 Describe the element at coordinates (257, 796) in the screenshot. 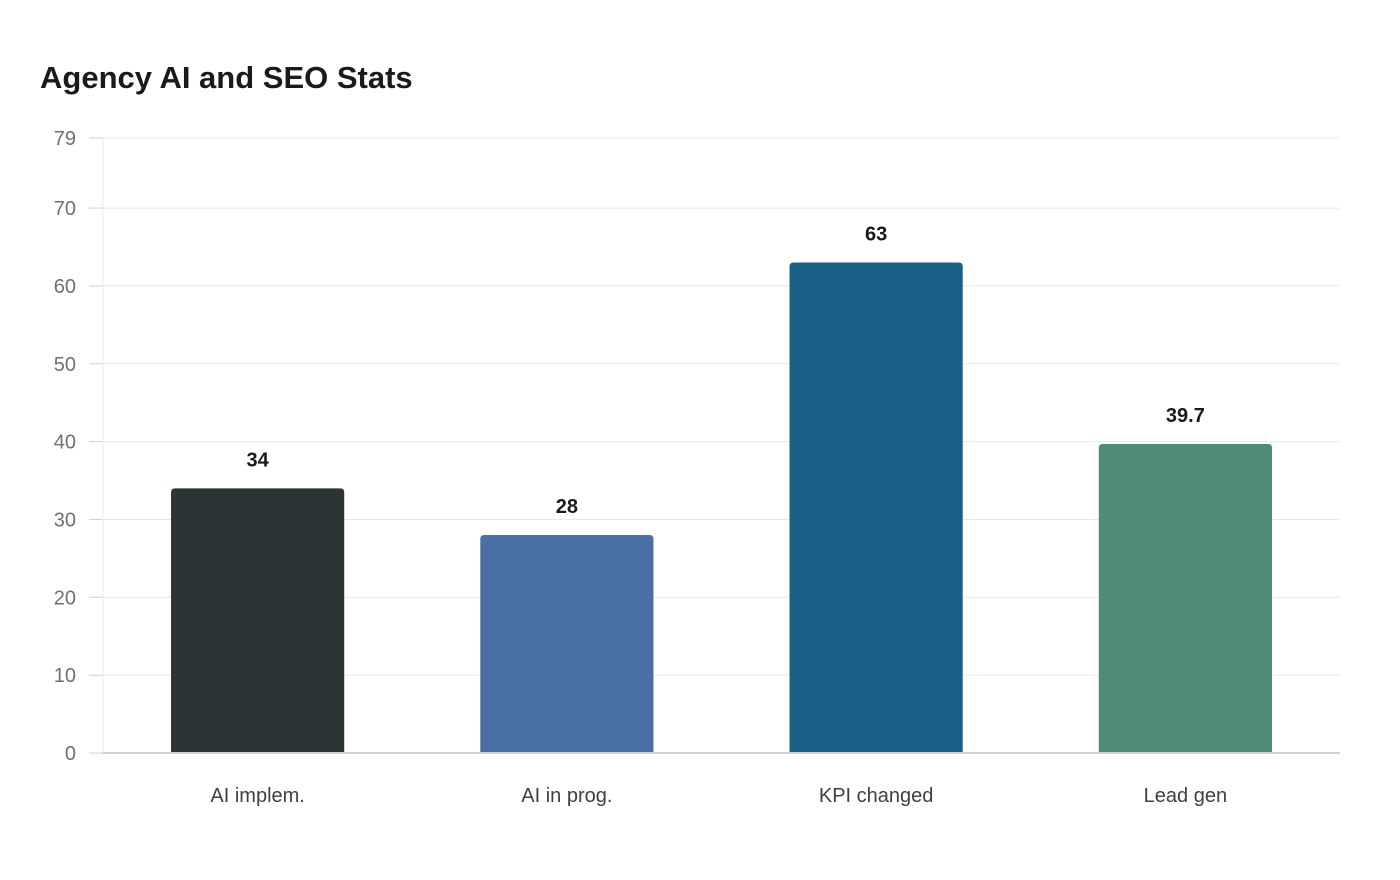

I see `category-label: AI implem.` at that location.